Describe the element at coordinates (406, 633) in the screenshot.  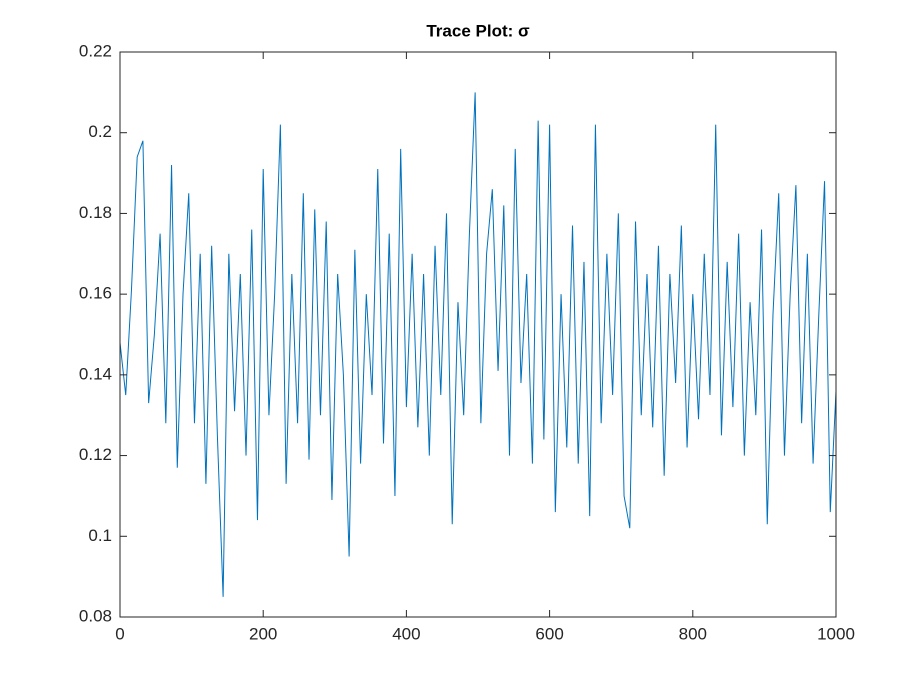
I see `x-tick-label: 400` at that location.